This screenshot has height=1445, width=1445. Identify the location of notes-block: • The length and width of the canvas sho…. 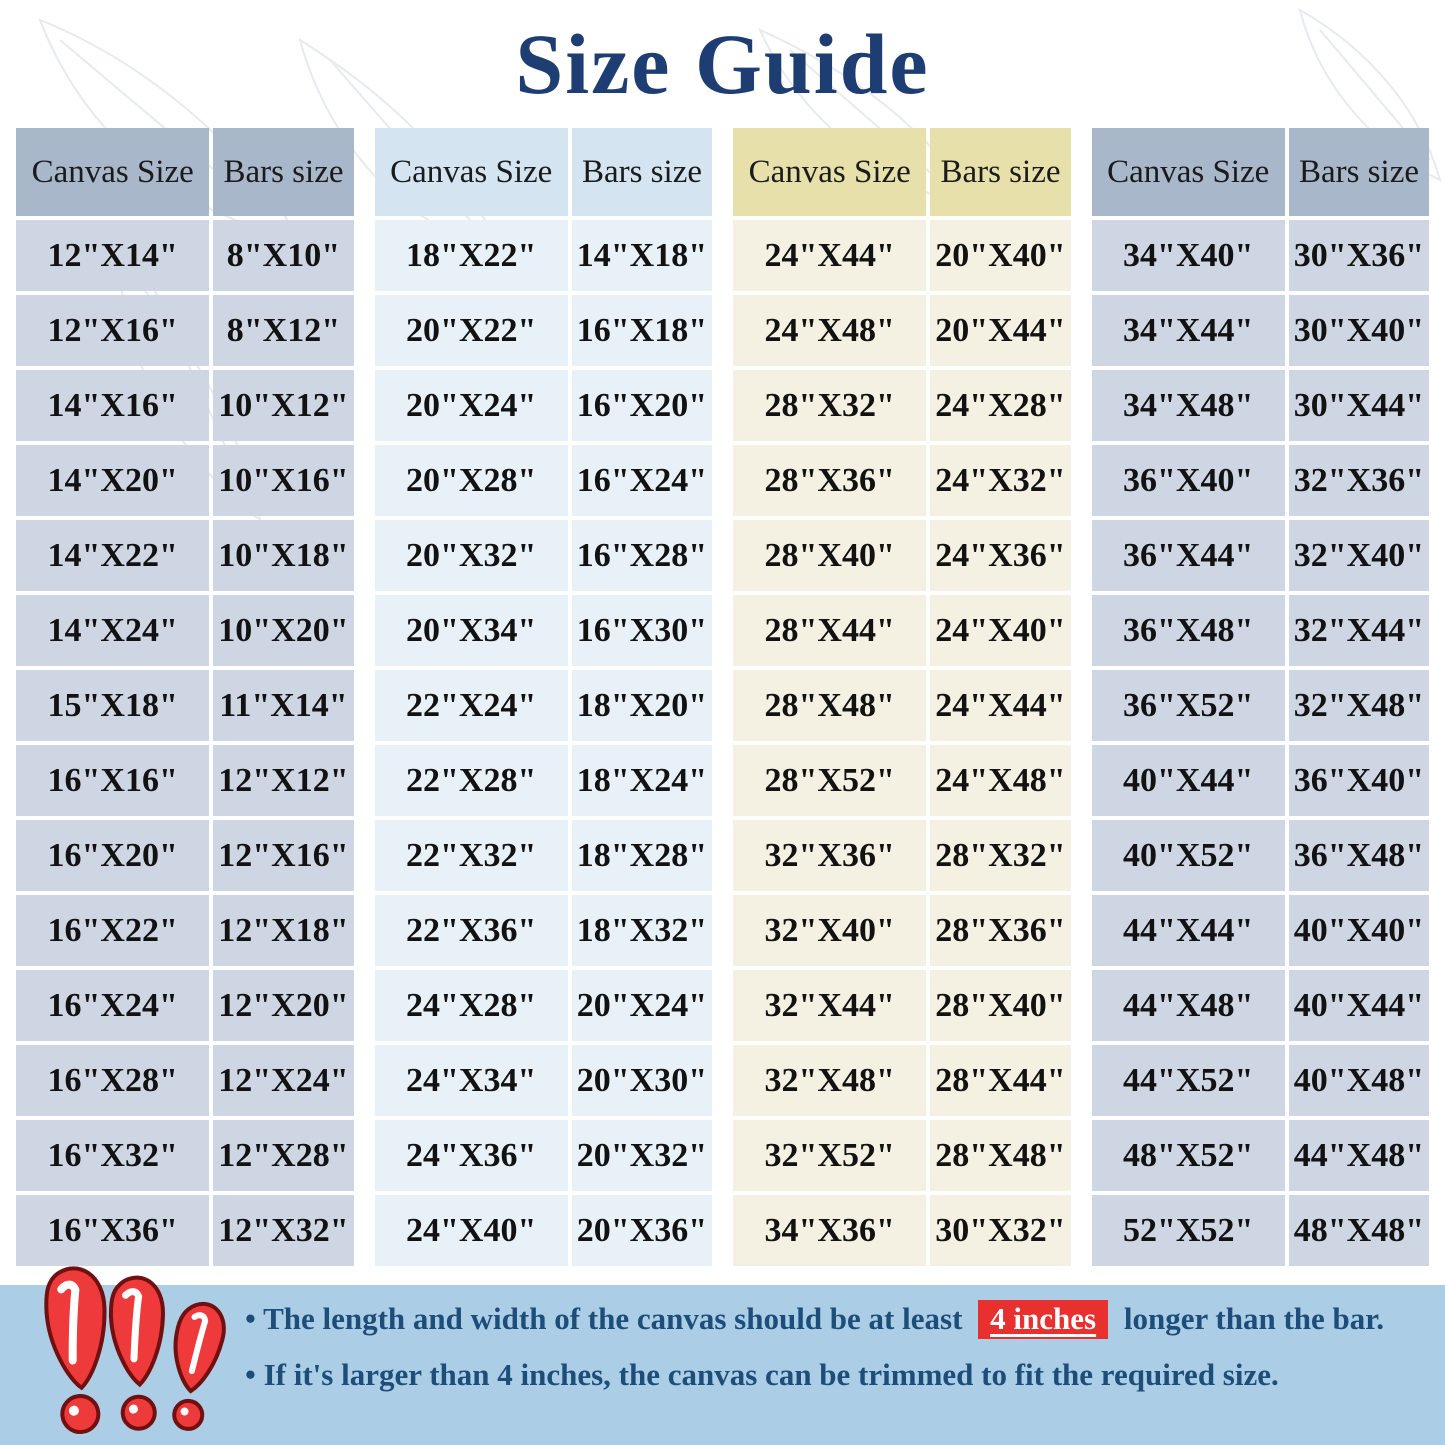
(832, 1346).